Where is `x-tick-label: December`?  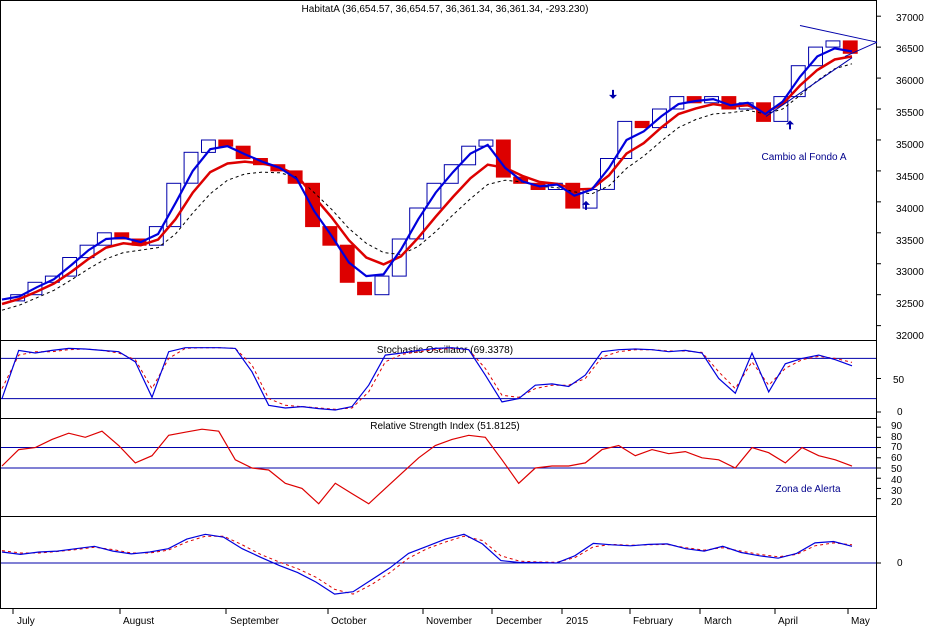 x-tick-label: December is located at coordinates (519, 621).